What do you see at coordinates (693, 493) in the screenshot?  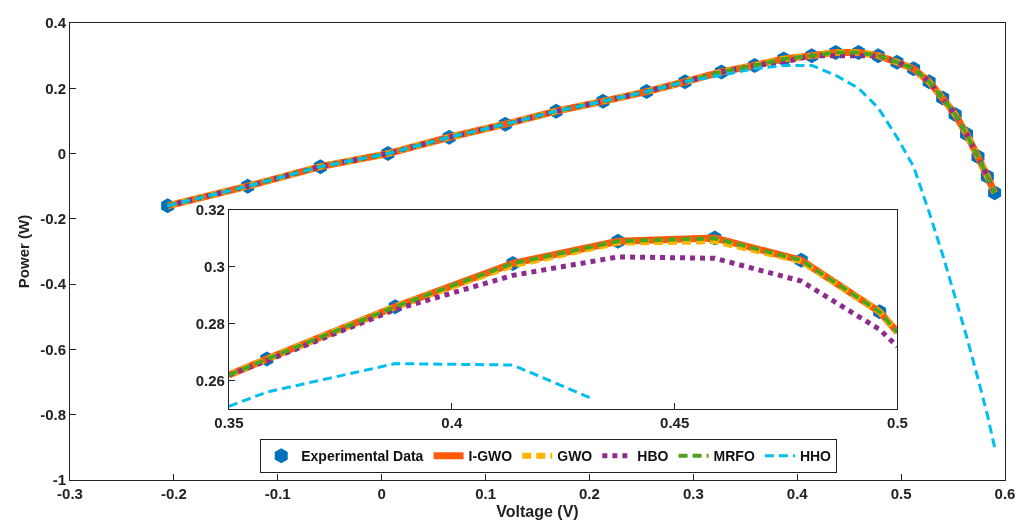 I see `x-tick-label: 0.3` at bounding box center [693, 493].